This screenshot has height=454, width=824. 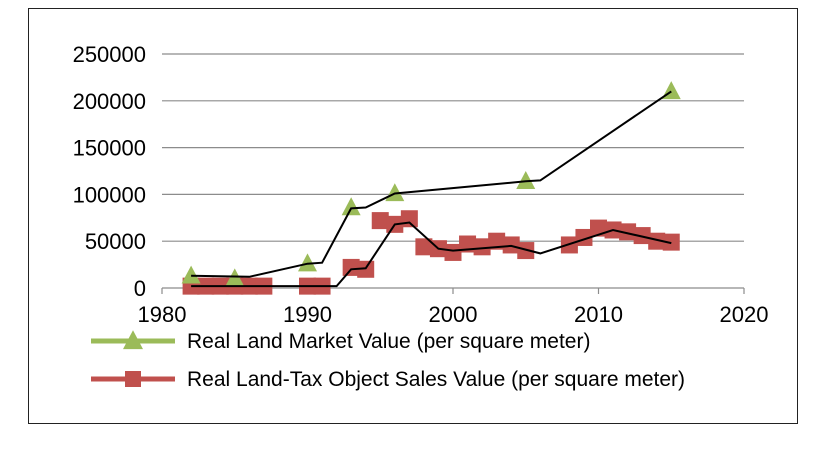 I want to click on legend-triangle-marker, so click(x=133, y=340).